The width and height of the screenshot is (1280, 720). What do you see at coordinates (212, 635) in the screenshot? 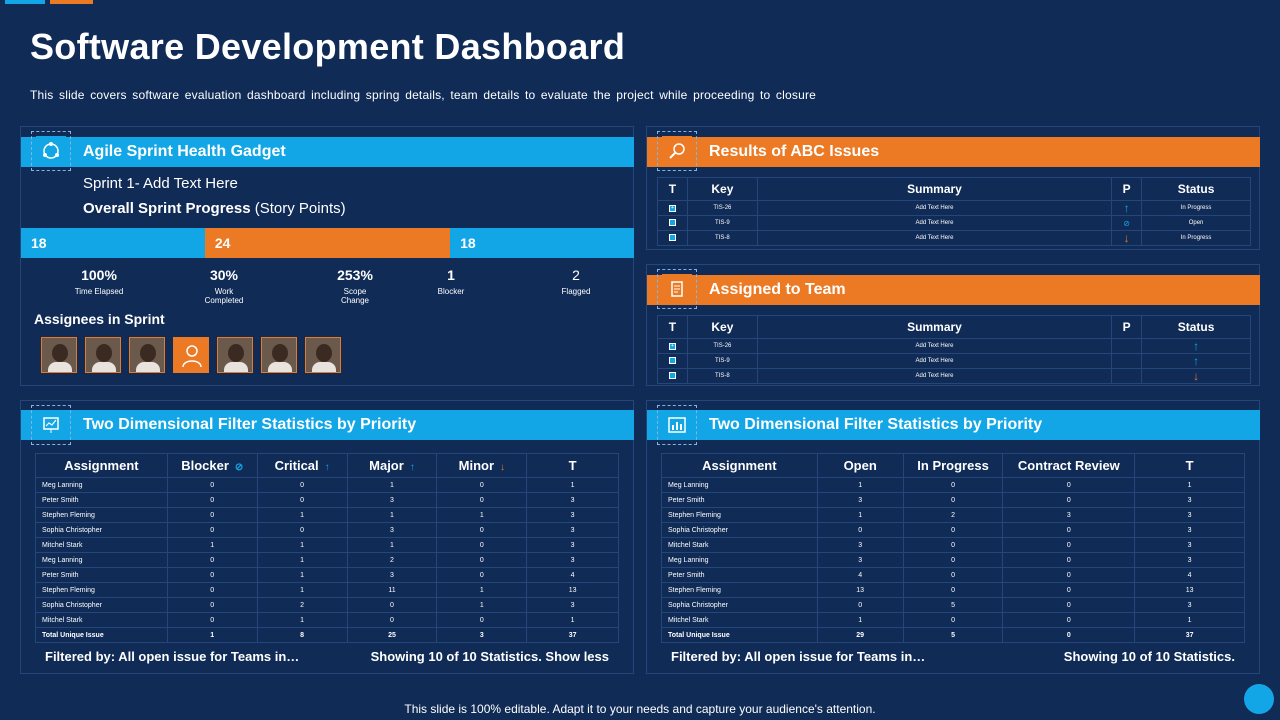
I see `total-cell: 1` at bounding box center [212, 635].